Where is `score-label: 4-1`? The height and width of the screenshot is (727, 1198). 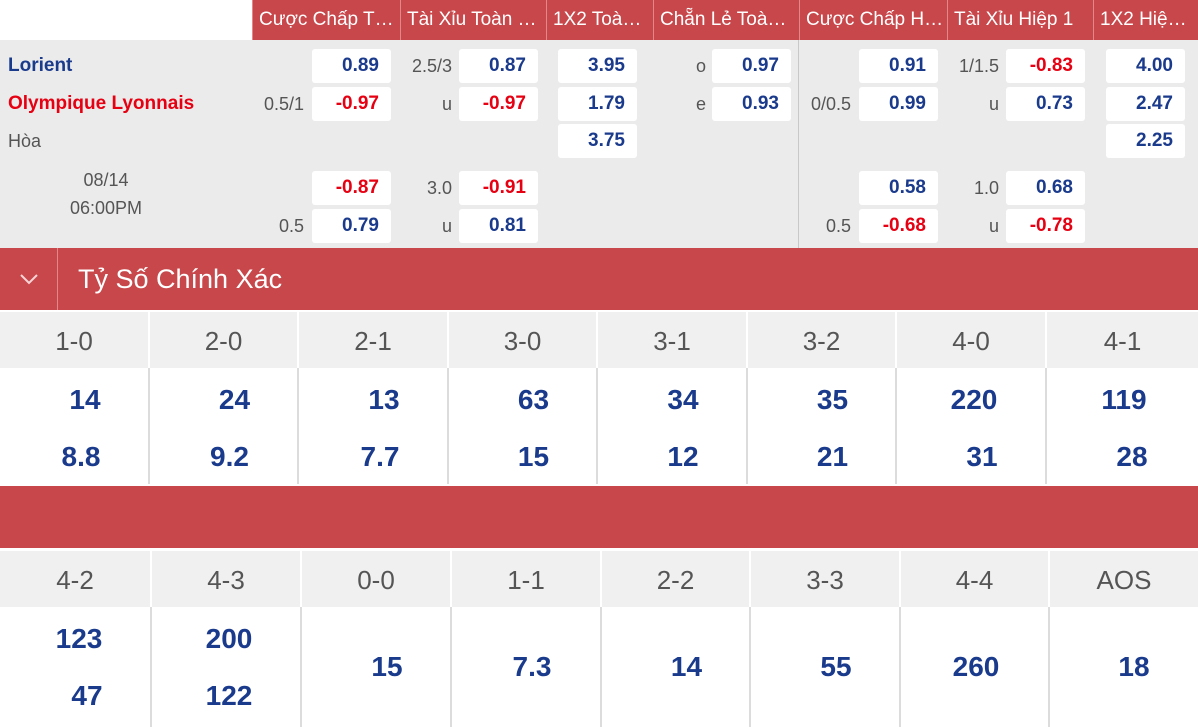
score-label: 4-1 is located at coordinates (1122, 340).